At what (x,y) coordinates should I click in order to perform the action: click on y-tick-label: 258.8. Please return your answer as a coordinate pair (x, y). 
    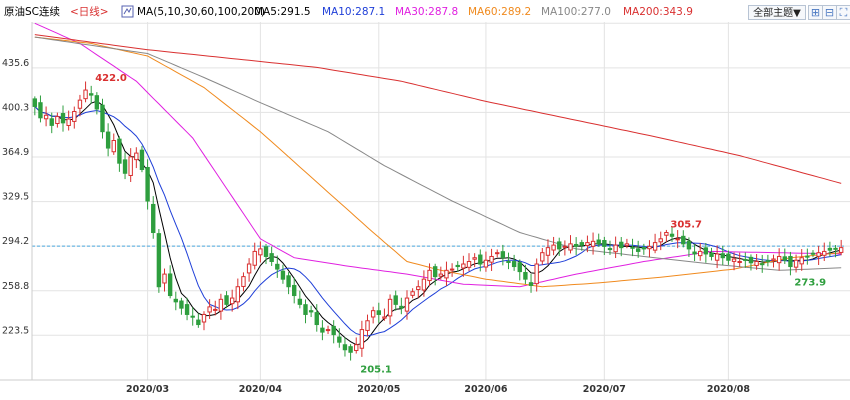
    Looking at the image, I should click on (15, 286).